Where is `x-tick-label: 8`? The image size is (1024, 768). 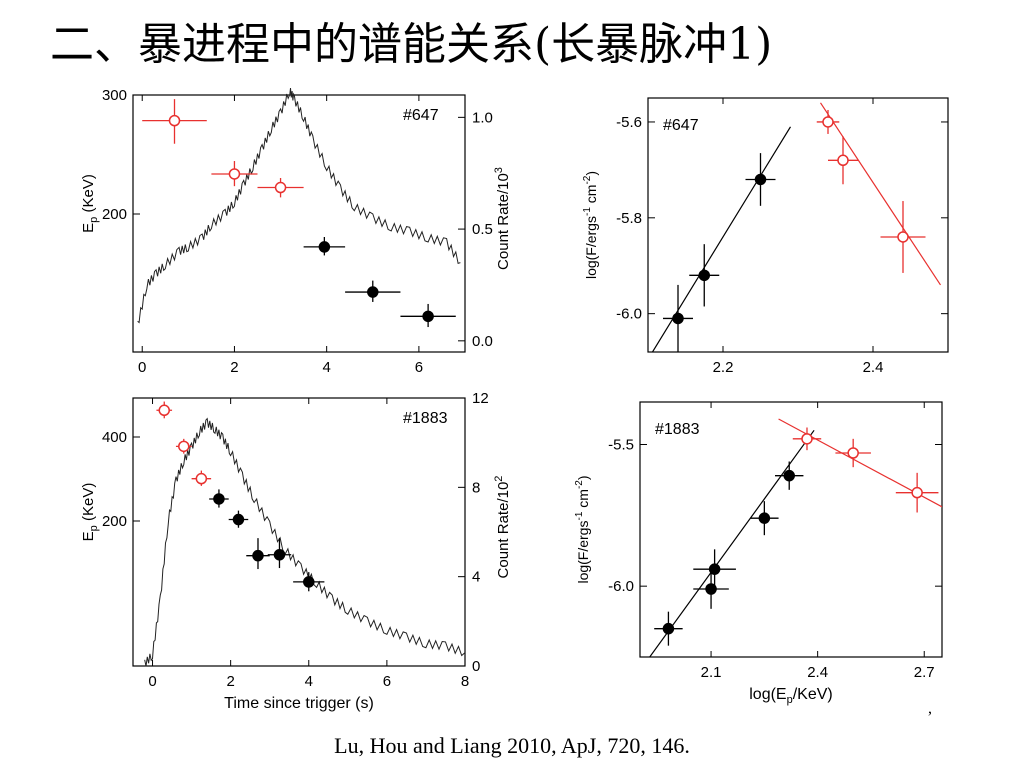 x-tick-label: 8 is located at coordinates (465, 681).